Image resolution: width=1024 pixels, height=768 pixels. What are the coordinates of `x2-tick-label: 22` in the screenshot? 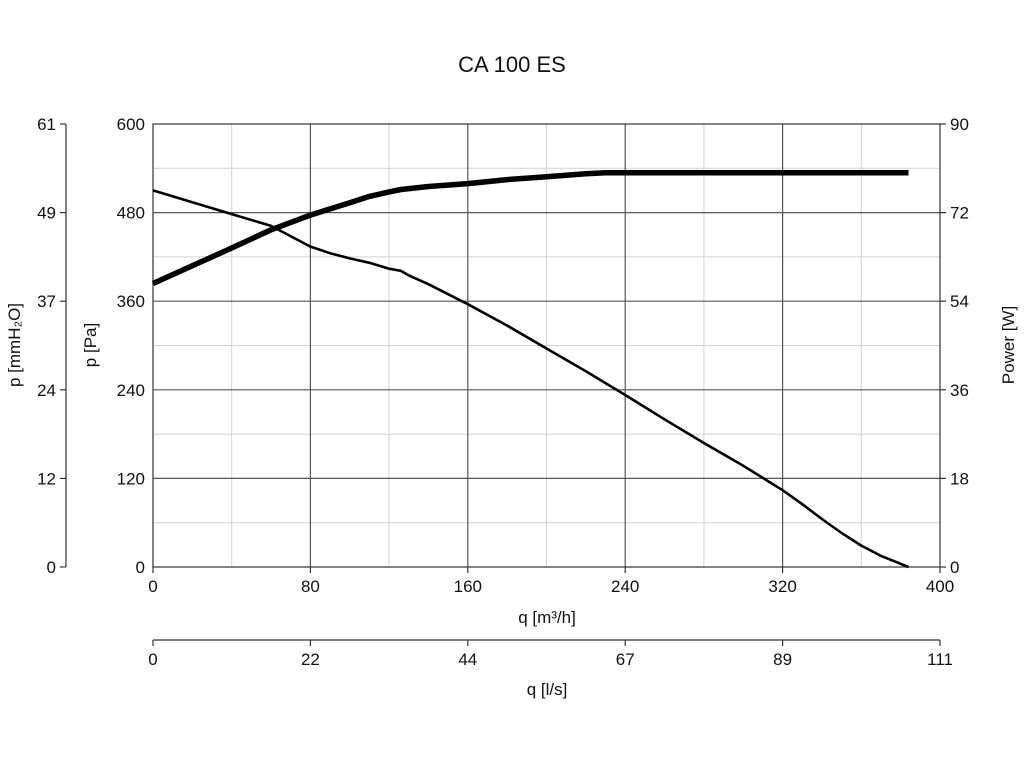 It's located at (310, 659).